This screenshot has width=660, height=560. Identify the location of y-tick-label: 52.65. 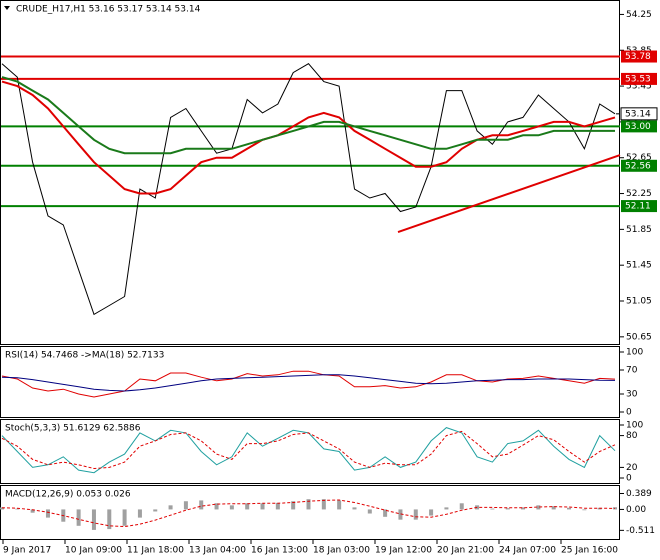
(639, 158).